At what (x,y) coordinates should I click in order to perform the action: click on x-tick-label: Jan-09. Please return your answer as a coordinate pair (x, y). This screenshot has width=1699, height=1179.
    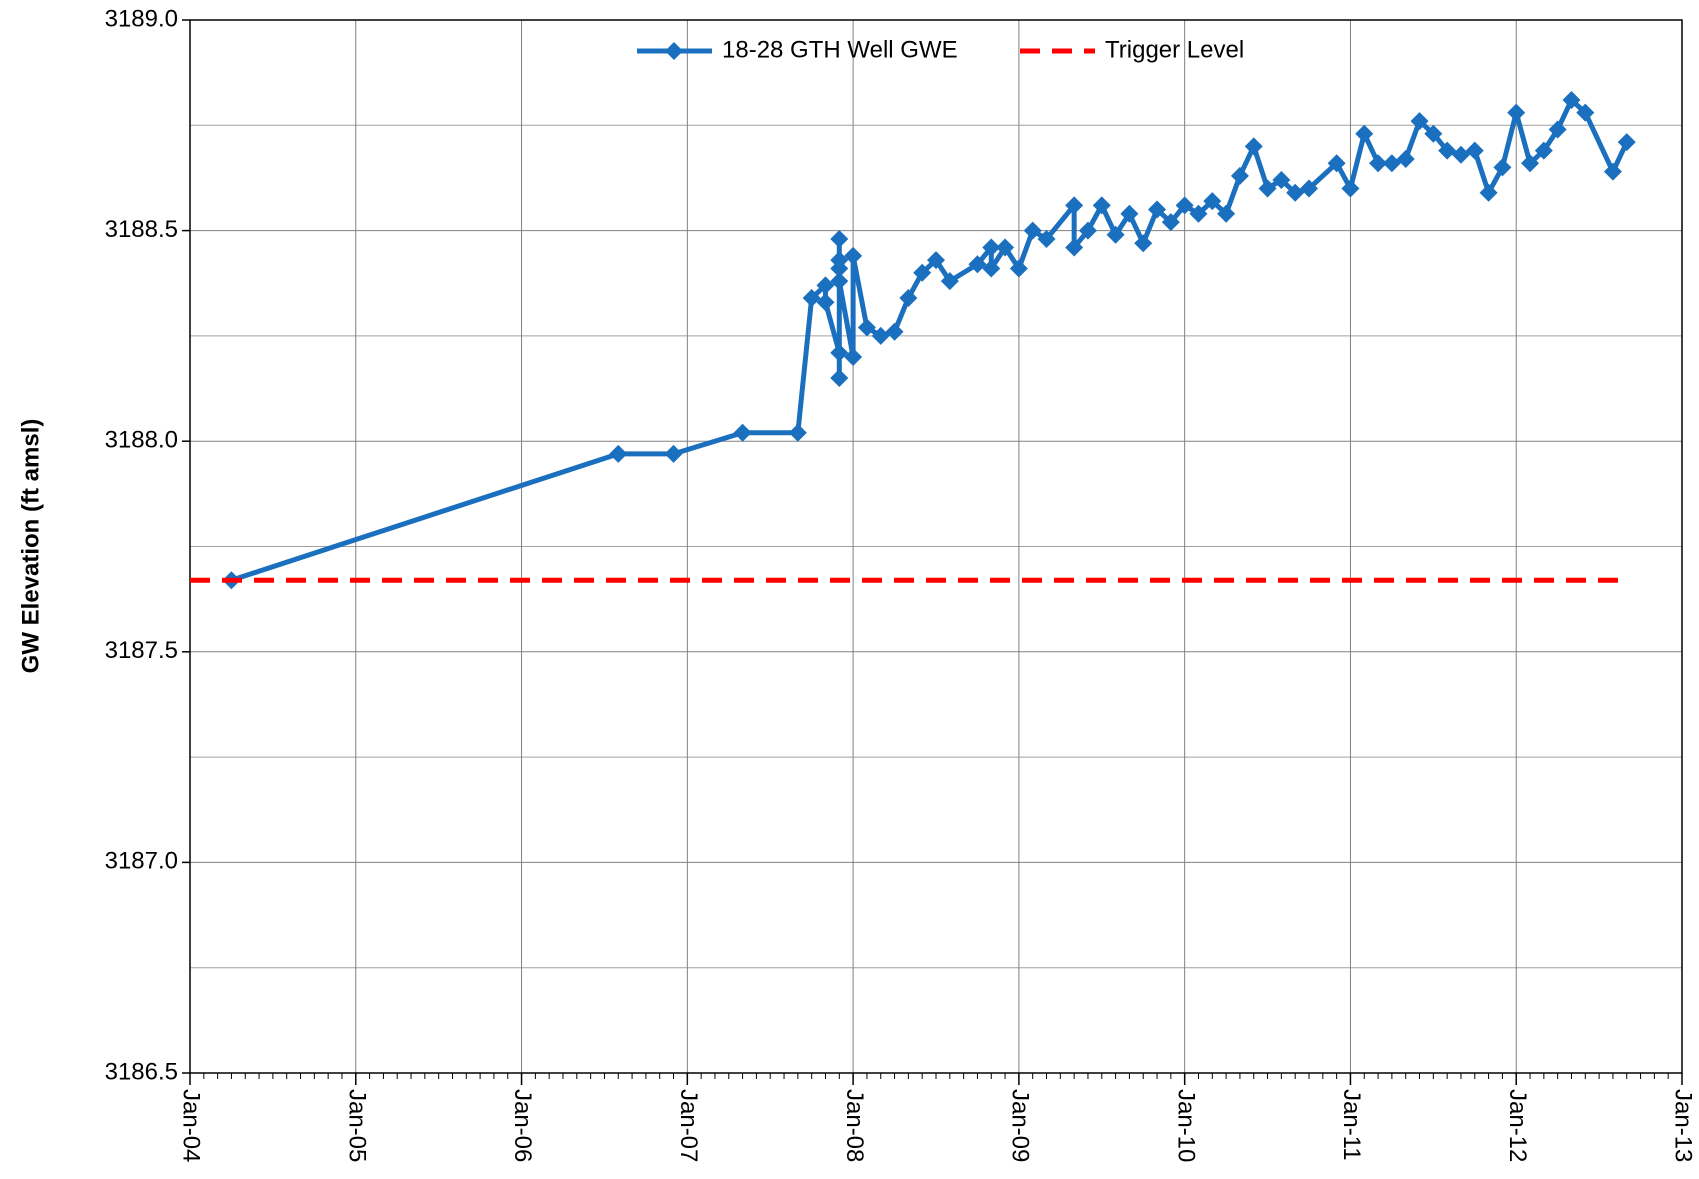
    Looking at the image, I should click on (1020, 1125).